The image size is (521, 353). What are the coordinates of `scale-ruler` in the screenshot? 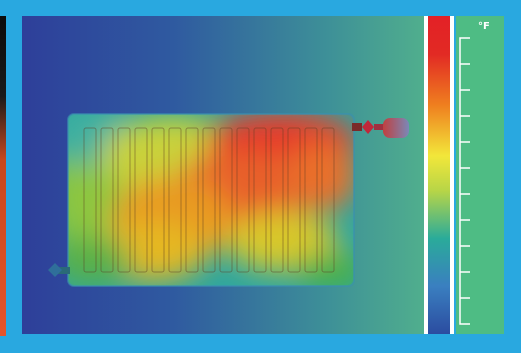 It's located at (464, 181).